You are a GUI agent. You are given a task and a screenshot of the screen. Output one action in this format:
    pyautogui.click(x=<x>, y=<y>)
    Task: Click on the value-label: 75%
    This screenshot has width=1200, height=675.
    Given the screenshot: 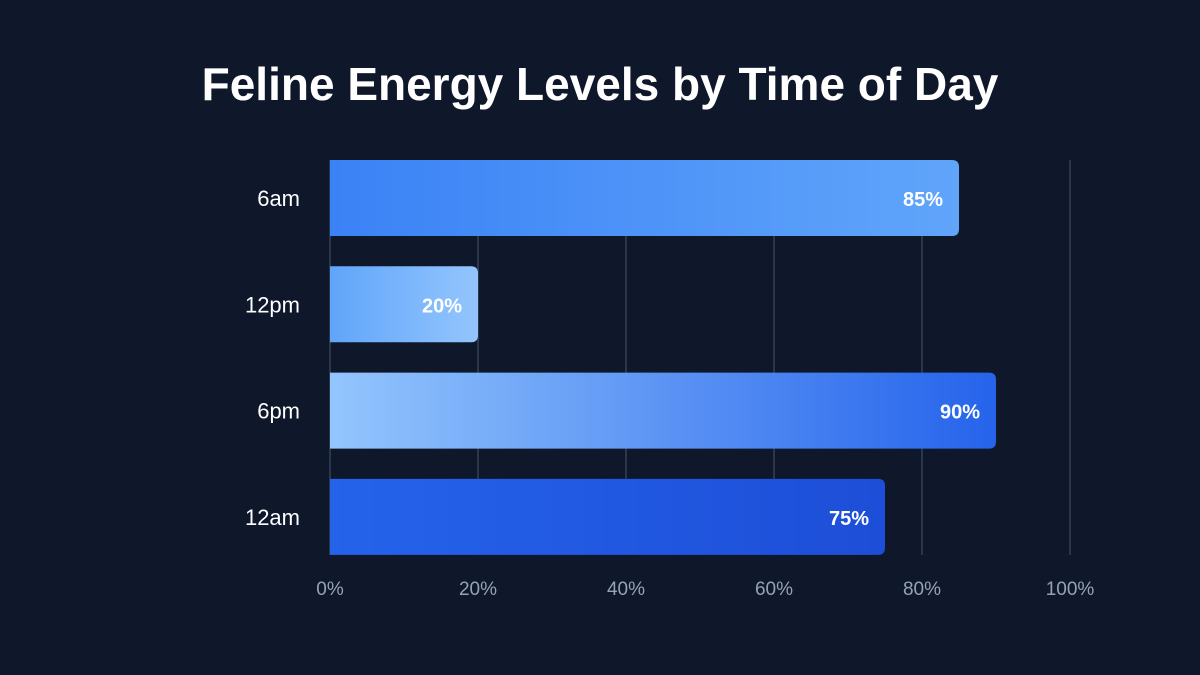 What is the action you would take?
    pyautogui.click(x=849, y=519)
    